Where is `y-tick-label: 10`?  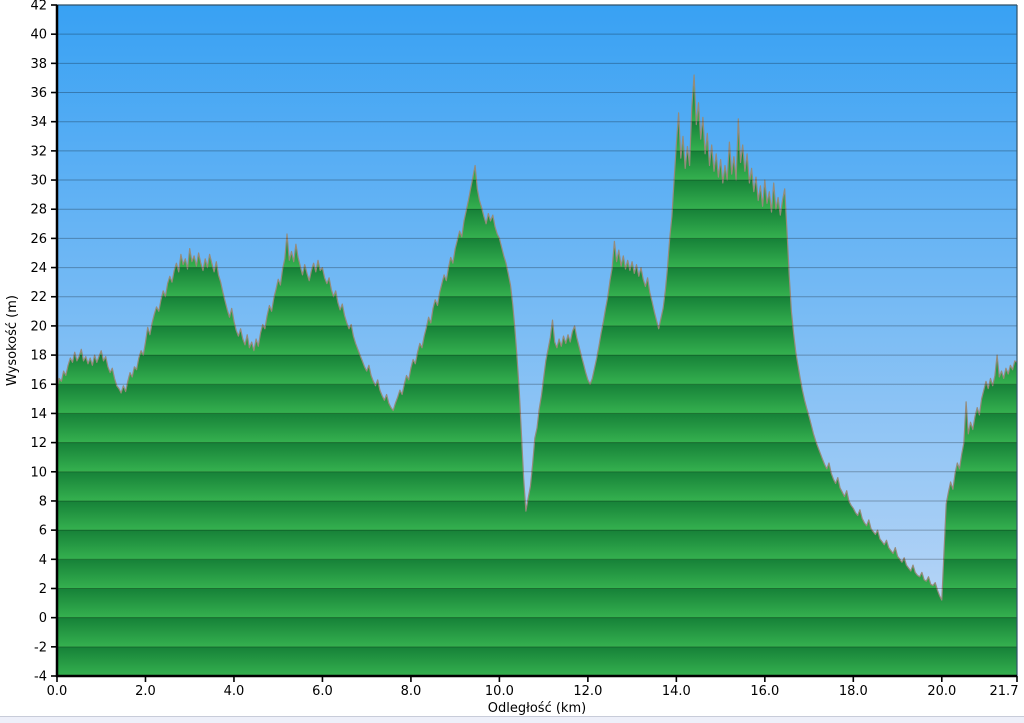 y-tick-label: 10 is located at coordinates (38, 472).